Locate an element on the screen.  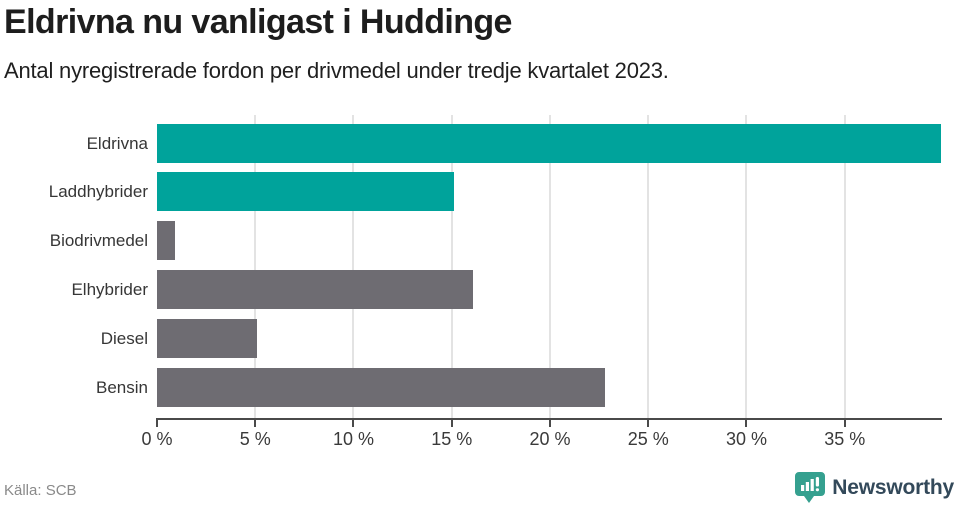
source-note: Källa: SCB is located at coordinates (40, 490).